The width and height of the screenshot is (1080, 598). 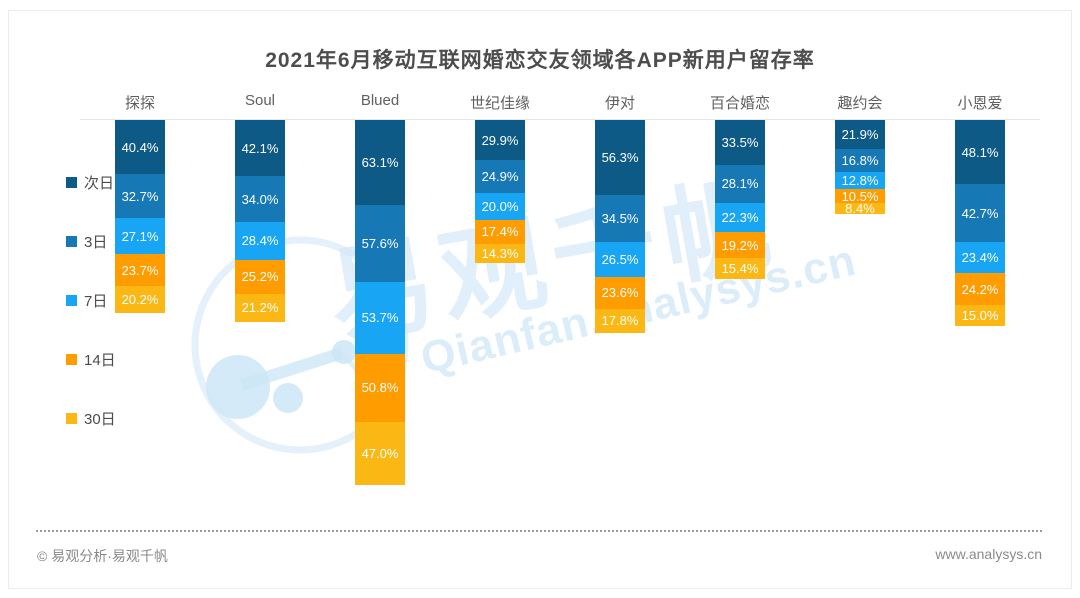 I want to click on bar-segment-30日: 17.8%, so click(x=620, y=320).